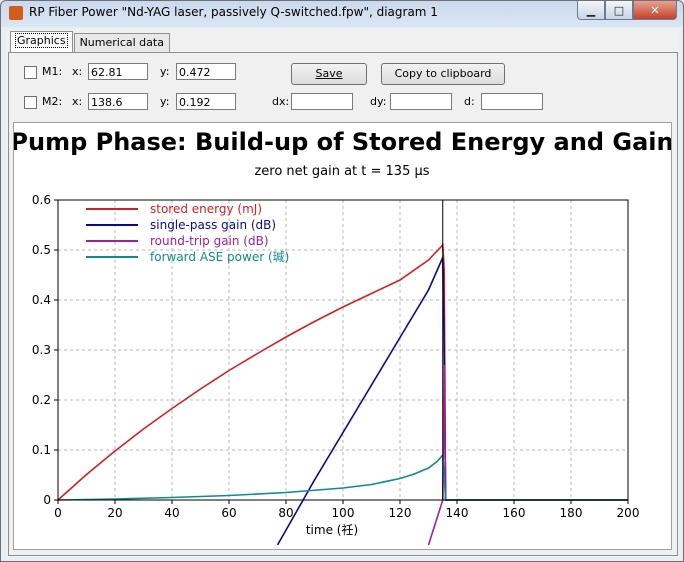 This screenshot has height=562, width=684. What do you see at coordinates (628, 513) in the screenshot?
I see `x-tick-label: 200` at bounding box center [628, 513].